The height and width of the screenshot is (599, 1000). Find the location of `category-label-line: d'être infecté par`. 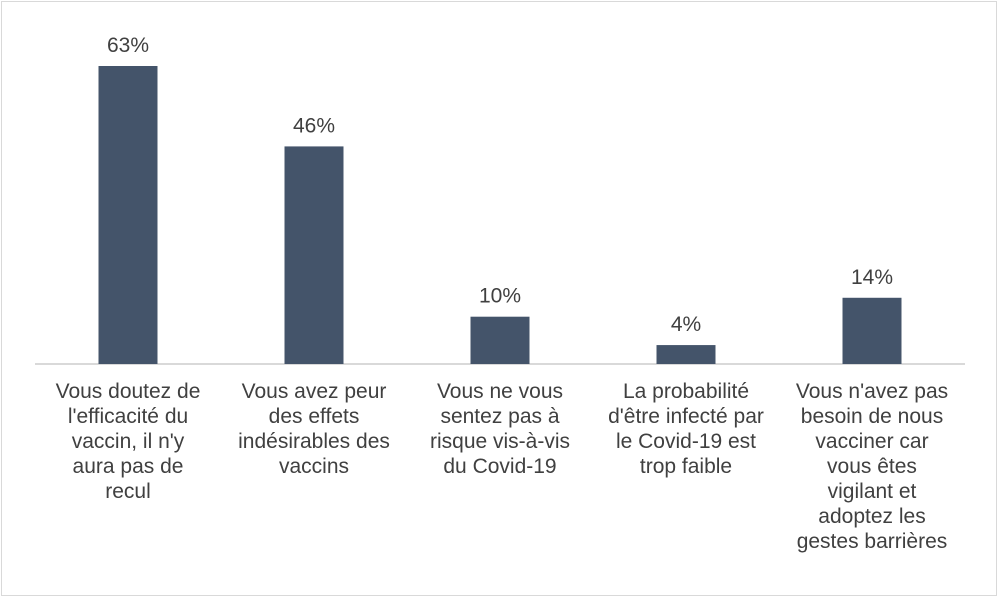

category-label-line: d'être infecté par is located at coordinates (686, 416).